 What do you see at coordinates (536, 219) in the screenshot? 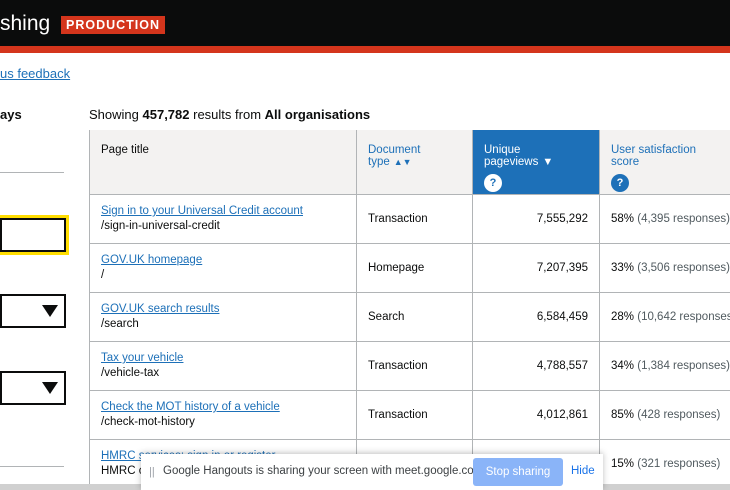
I see `cell-unique-pageviews: 7,555,292` at bounding box center [536, 219].